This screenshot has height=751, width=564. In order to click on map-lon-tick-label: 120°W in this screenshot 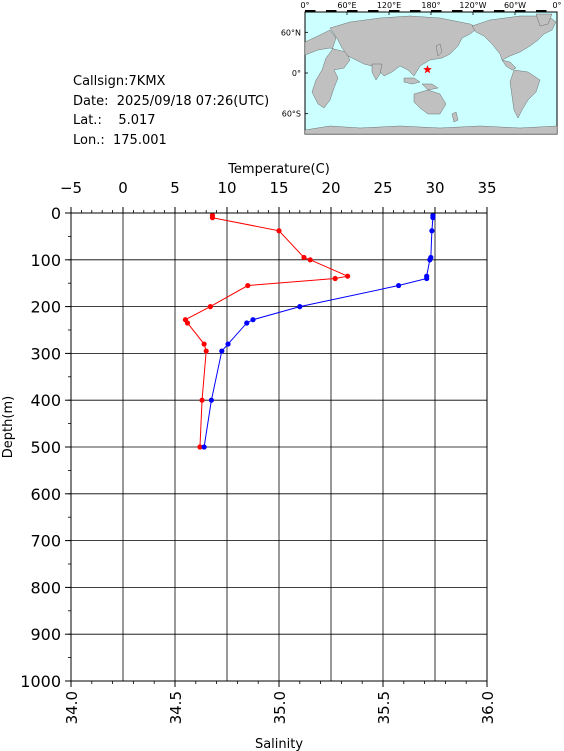, I will do `click(472, 5)`.